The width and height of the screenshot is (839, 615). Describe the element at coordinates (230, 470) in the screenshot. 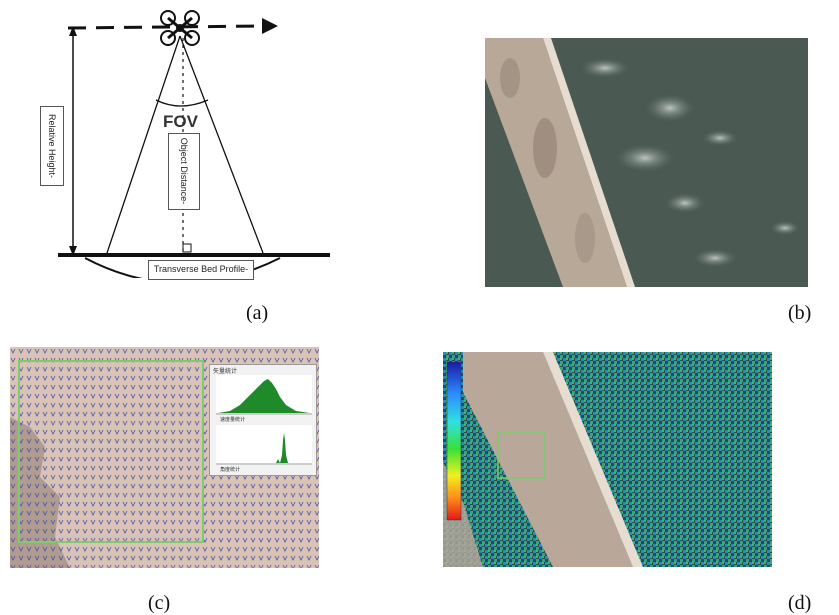

I see `histogram-label-2: 角度统计` at that location.